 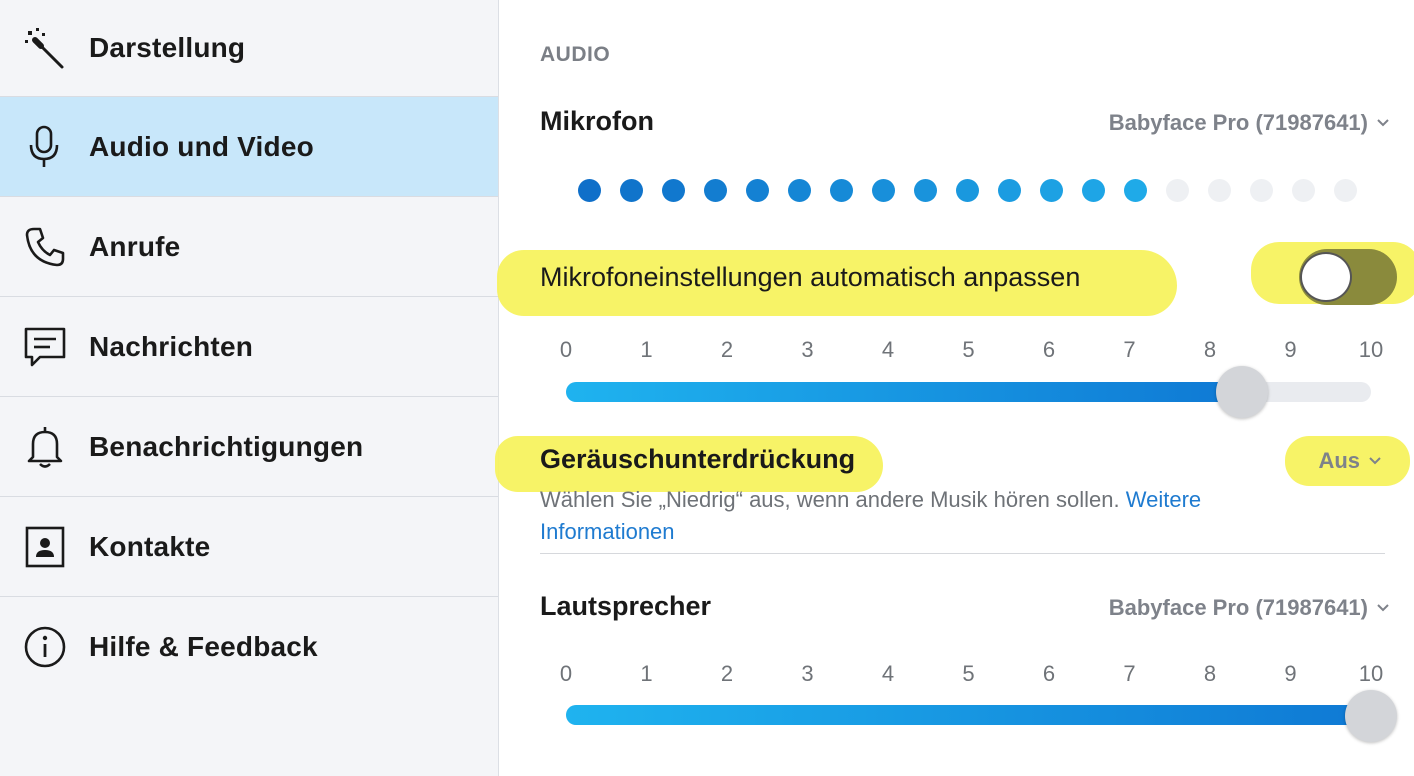 What do you see at coordinates (150, 546) in the screenshot?
I see `sidebar-item-label: Kontakte` at bounding box center [150, 546].